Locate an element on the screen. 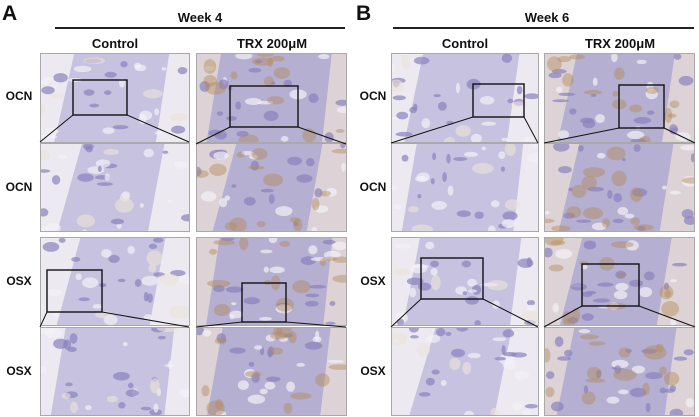  row-label-b-ocn-overview: OCN is located at coordinates (373, 96).